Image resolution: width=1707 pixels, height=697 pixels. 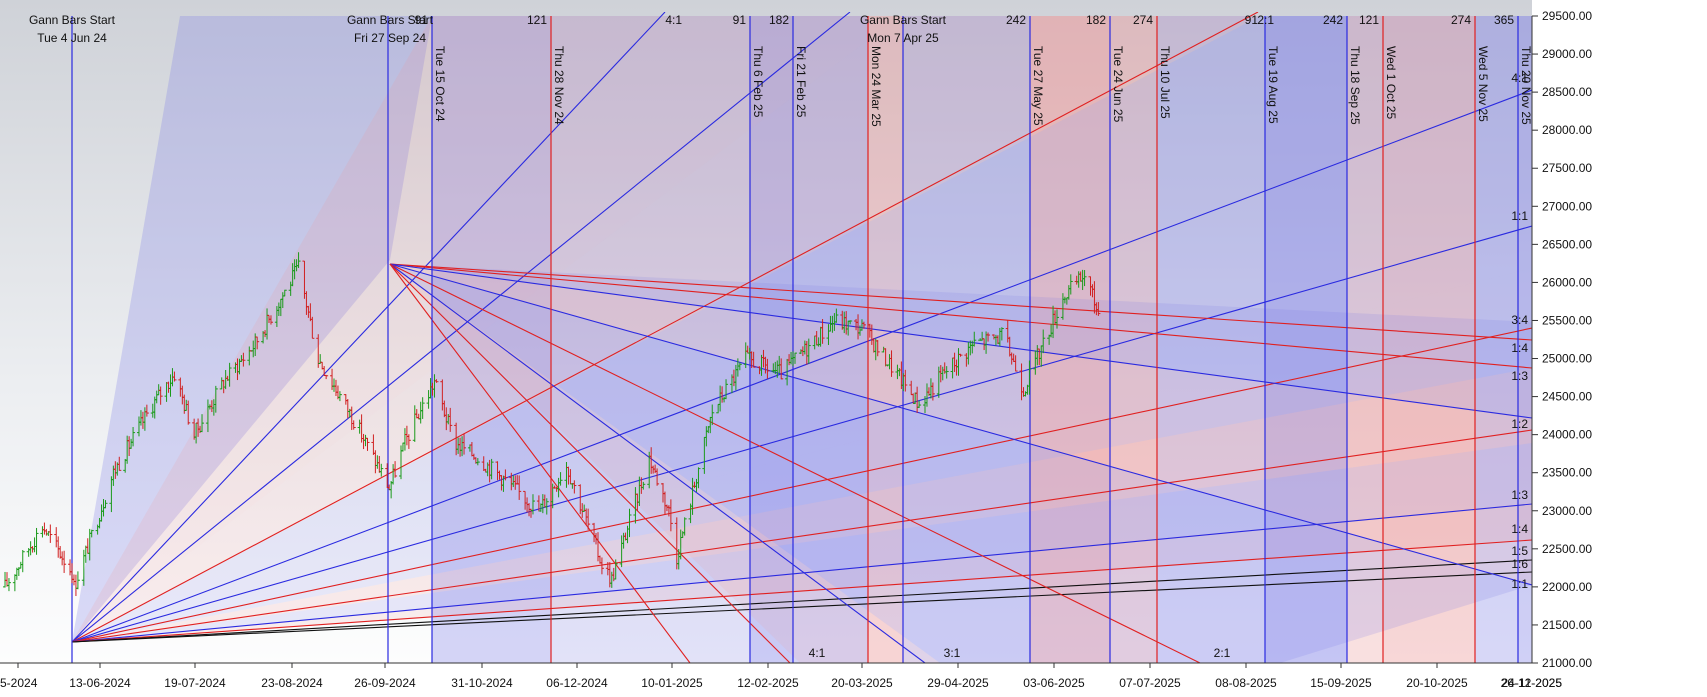 I want to click on y-tick-label: 21000.00, so click(x=1567, y=663).